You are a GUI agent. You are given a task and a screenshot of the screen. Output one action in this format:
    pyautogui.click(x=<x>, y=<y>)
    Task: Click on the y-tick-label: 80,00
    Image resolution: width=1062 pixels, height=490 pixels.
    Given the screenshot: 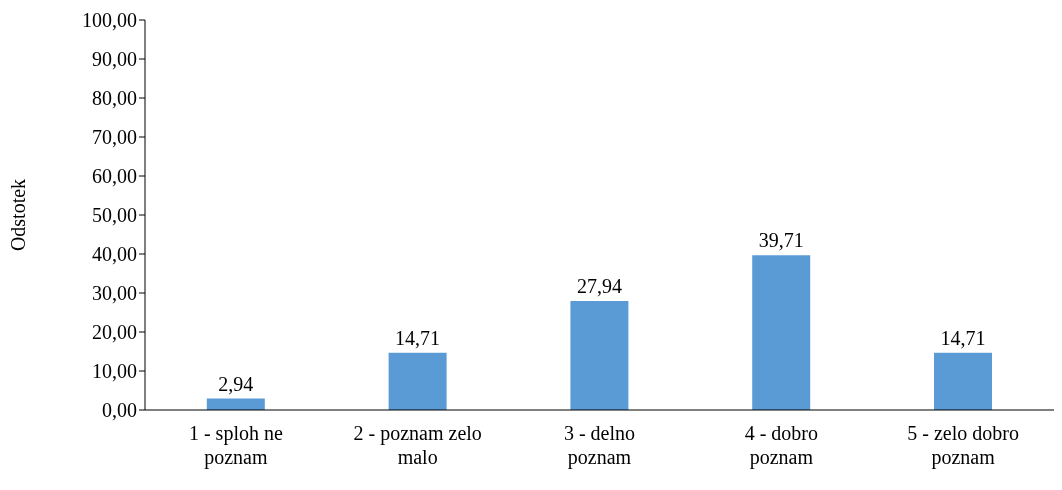 What is the action you would take?
    pyautogui.click(x=114, y=98)
    